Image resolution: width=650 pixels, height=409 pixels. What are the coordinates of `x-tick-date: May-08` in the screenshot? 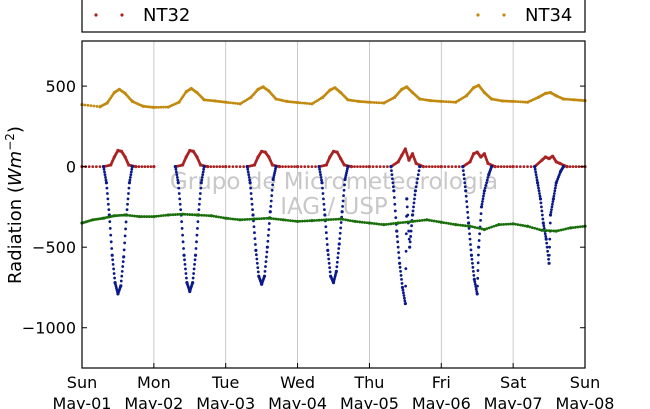 It's located at (585, 401).